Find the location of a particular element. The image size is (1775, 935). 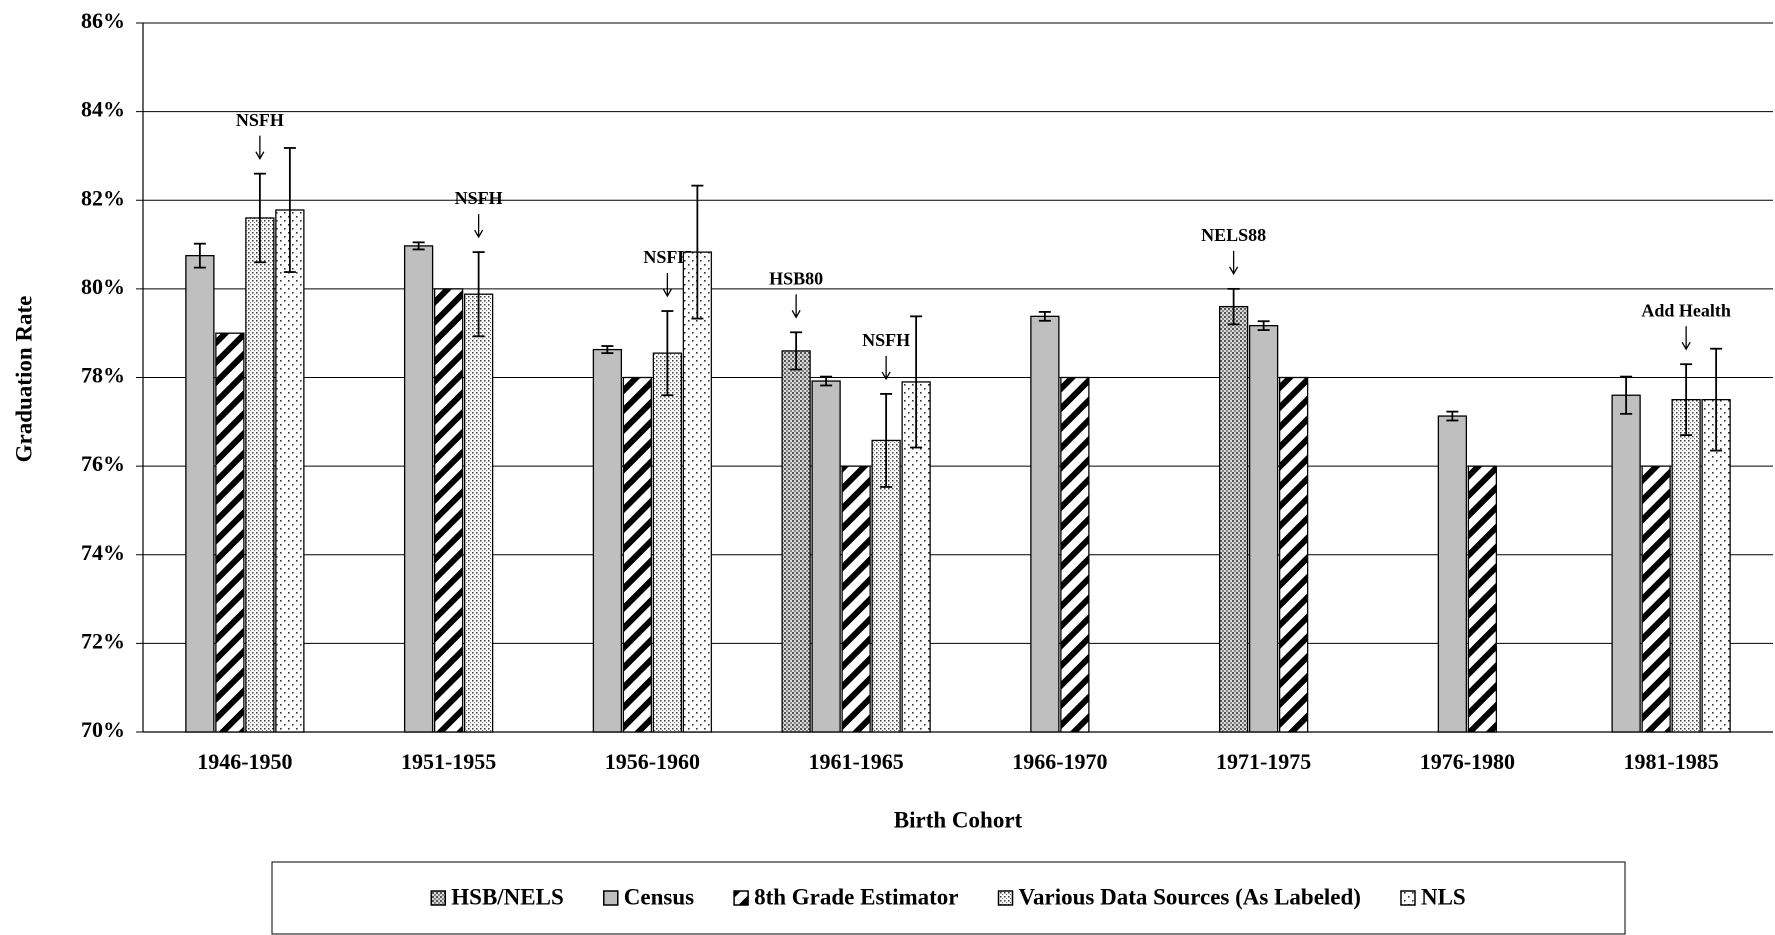

y-tick-label: 74% is located at coordinates (103, 552).